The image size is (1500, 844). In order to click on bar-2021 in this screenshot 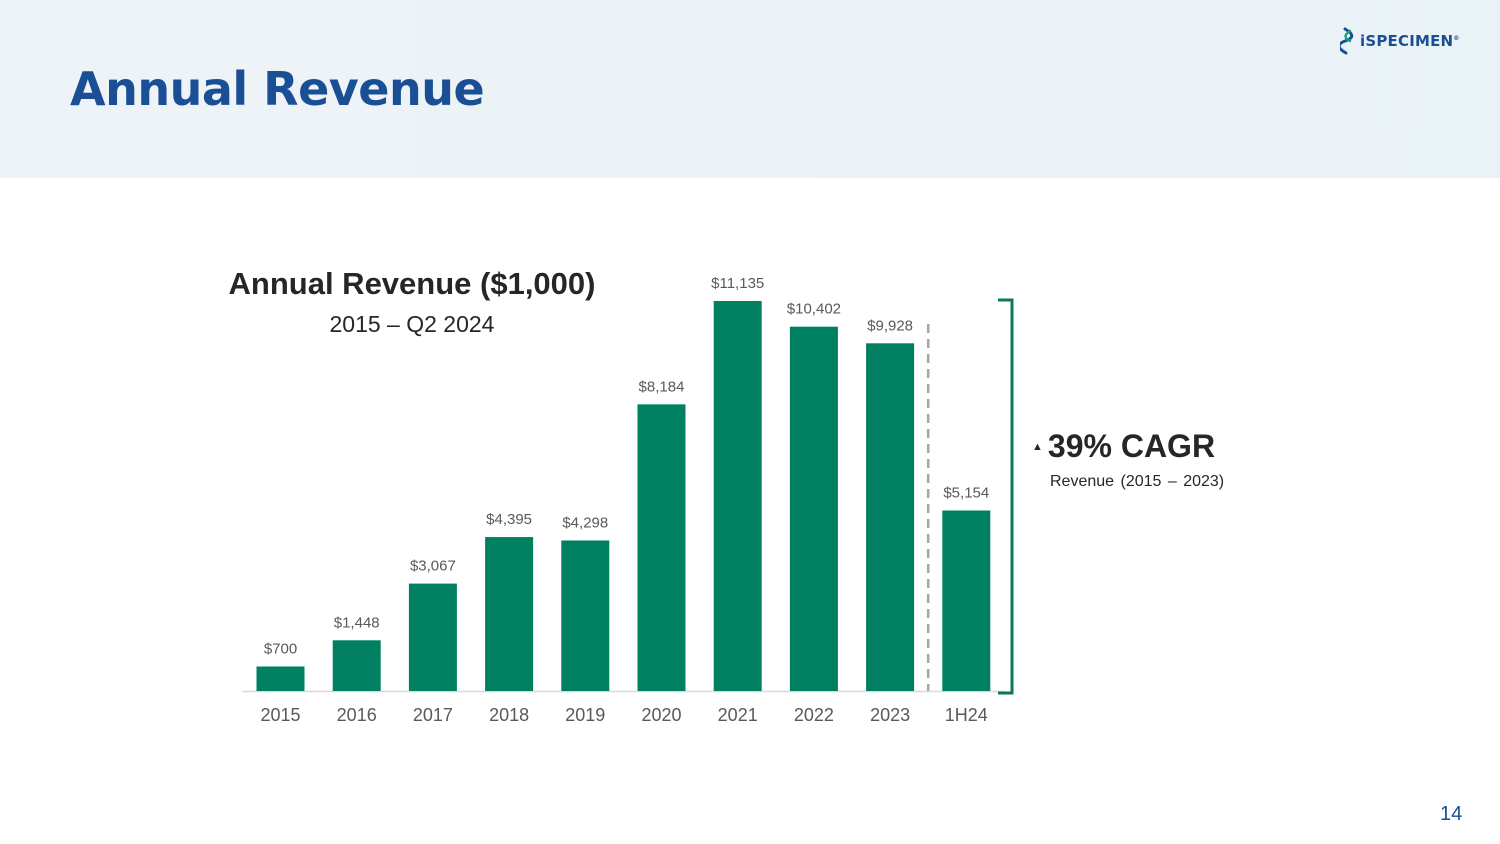, I will do `click(737, 496)`.